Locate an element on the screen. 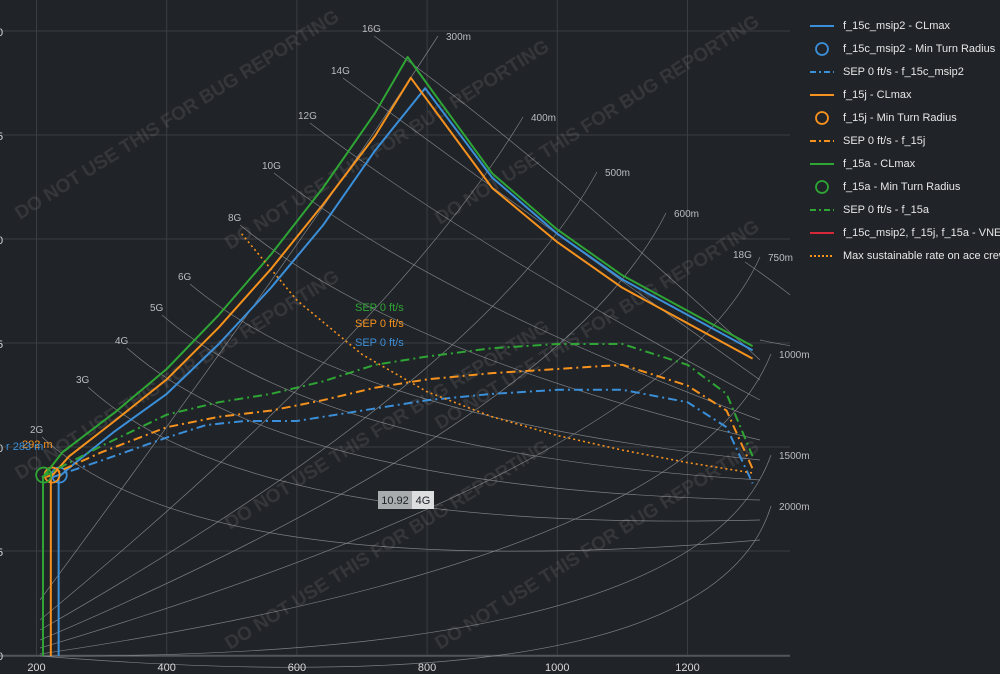 The width and height of the screenshot is (1000, 674). radius-label: 300m is located at coordinates (458, 37).